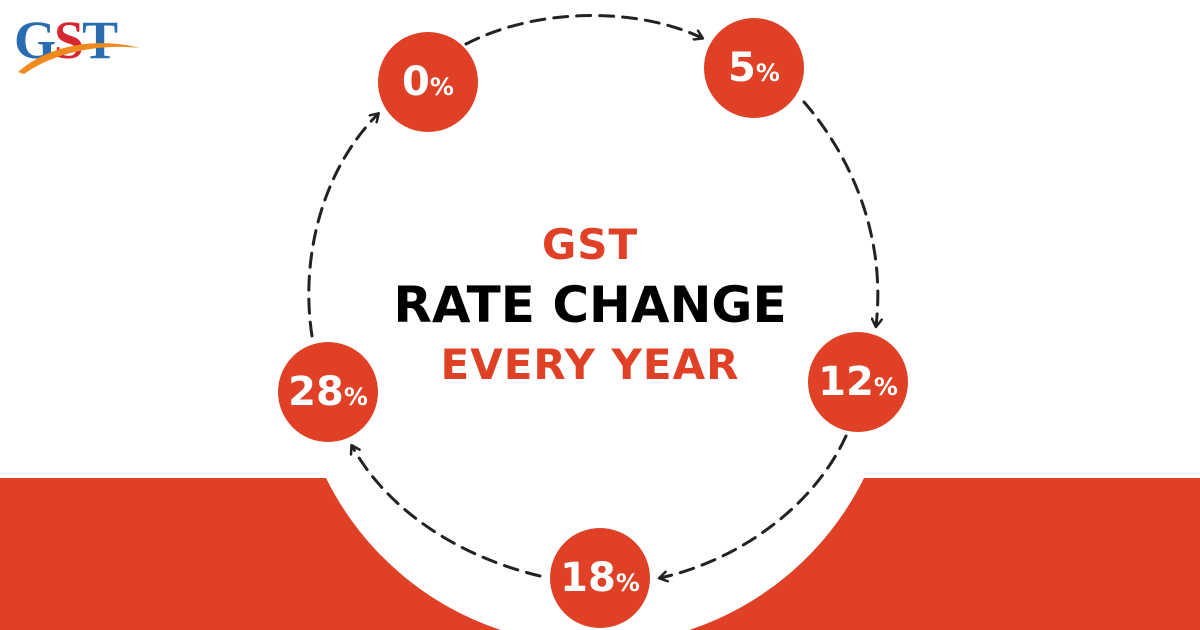  I want to click on title-line-rate-change: RATE CHANGE, so click(590, 305).